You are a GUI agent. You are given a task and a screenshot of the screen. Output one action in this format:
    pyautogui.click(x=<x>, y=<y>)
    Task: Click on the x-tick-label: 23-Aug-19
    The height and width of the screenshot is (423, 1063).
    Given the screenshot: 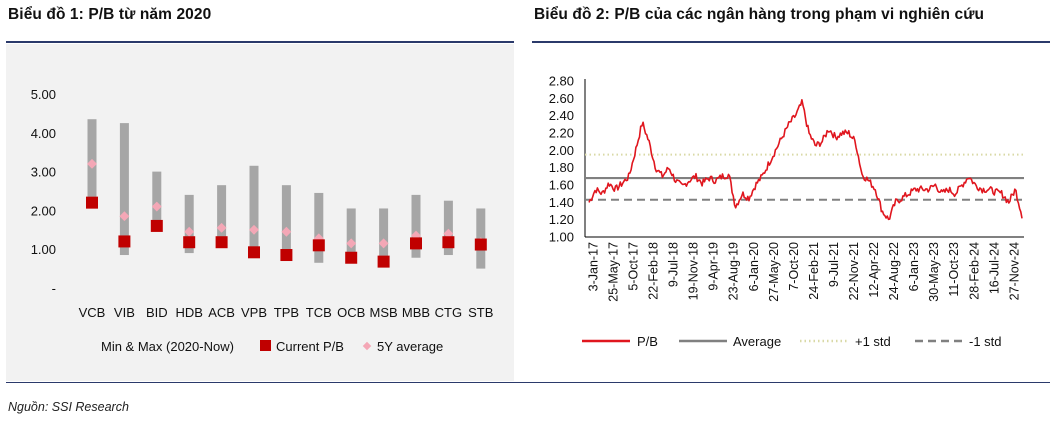 What is the action you would take?
    pyautogui.click(x=734, y=271)
    